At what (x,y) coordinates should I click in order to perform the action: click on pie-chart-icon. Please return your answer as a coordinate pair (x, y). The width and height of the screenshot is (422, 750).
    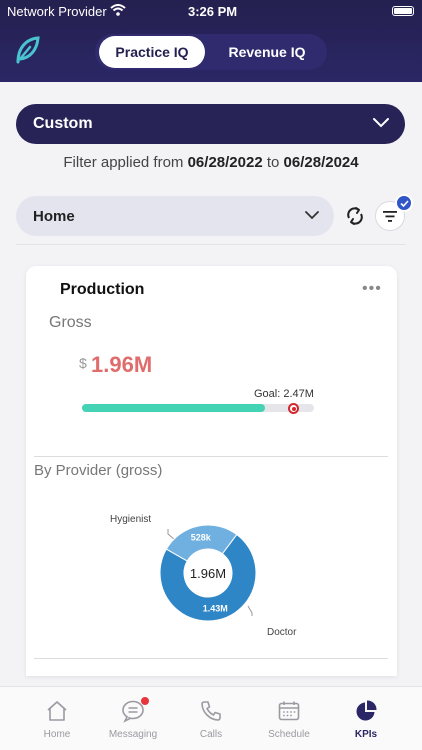
    Looking at the image, I should click on (366, 710).